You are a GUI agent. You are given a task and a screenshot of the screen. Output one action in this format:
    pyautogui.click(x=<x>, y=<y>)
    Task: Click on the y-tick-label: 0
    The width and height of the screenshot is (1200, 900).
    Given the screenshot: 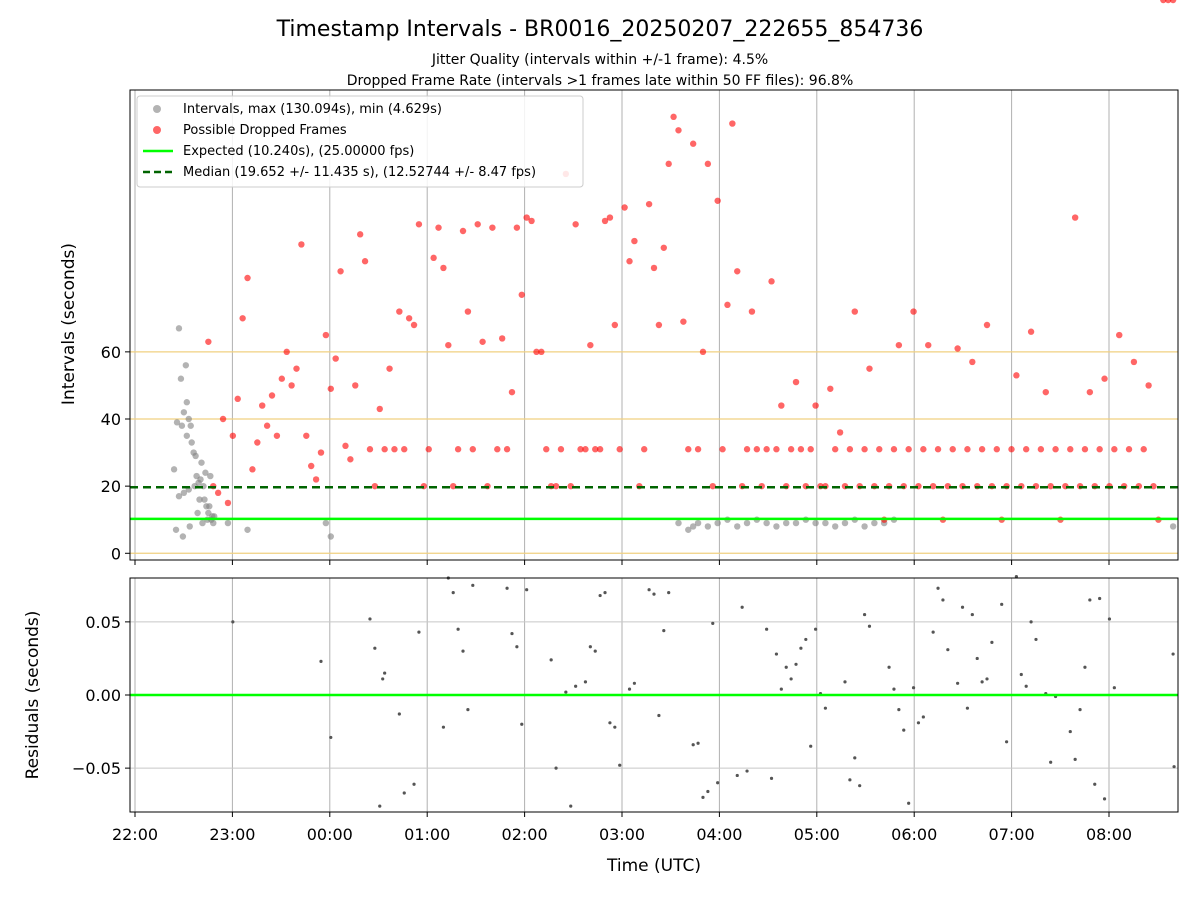 What is the action you would take?
    pyautogui.click(x=116, y=553)
    